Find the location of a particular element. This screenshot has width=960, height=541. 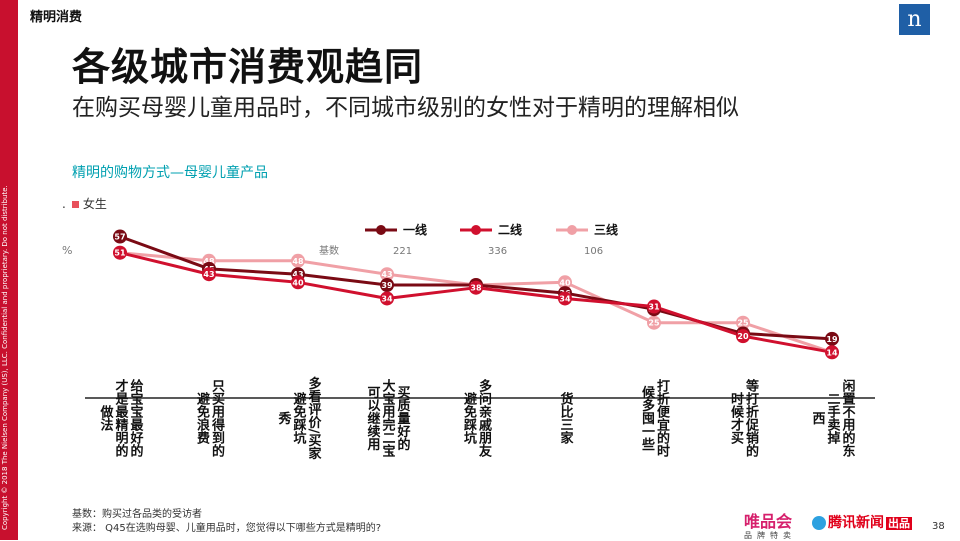

category-label-9-1: 西 is located at coordinates (818, 419).